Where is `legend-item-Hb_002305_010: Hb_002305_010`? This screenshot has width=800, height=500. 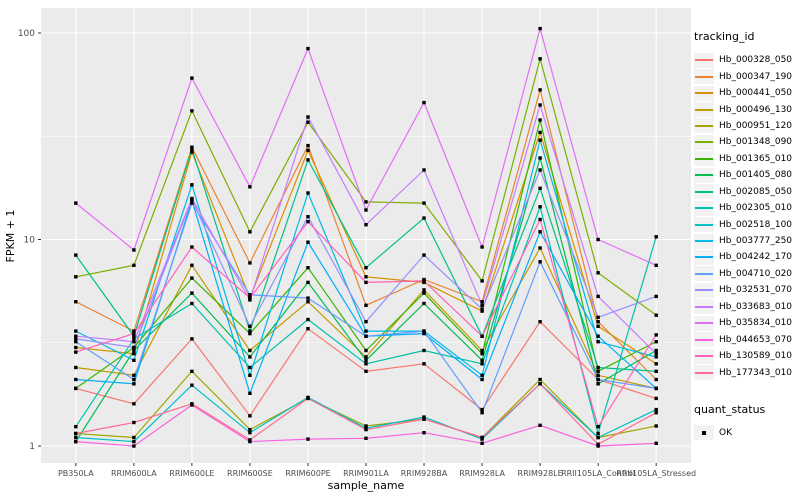
legend-item-Hb_002305_010: Hb_002305_010 is located at coordinates (746, 208).